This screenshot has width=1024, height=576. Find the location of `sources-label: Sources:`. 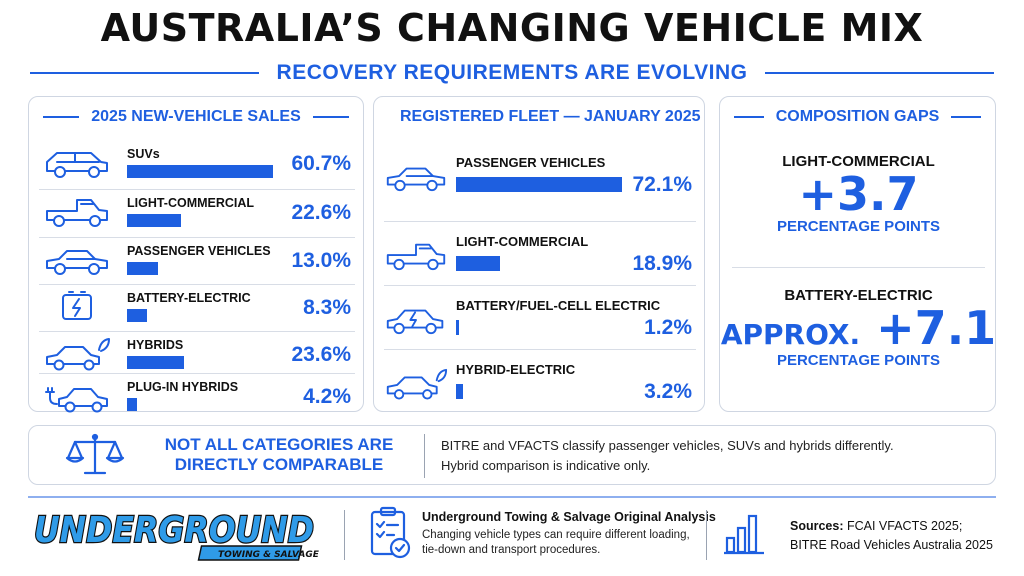

sources-label: Sources: is located at coordinates (817, 526).